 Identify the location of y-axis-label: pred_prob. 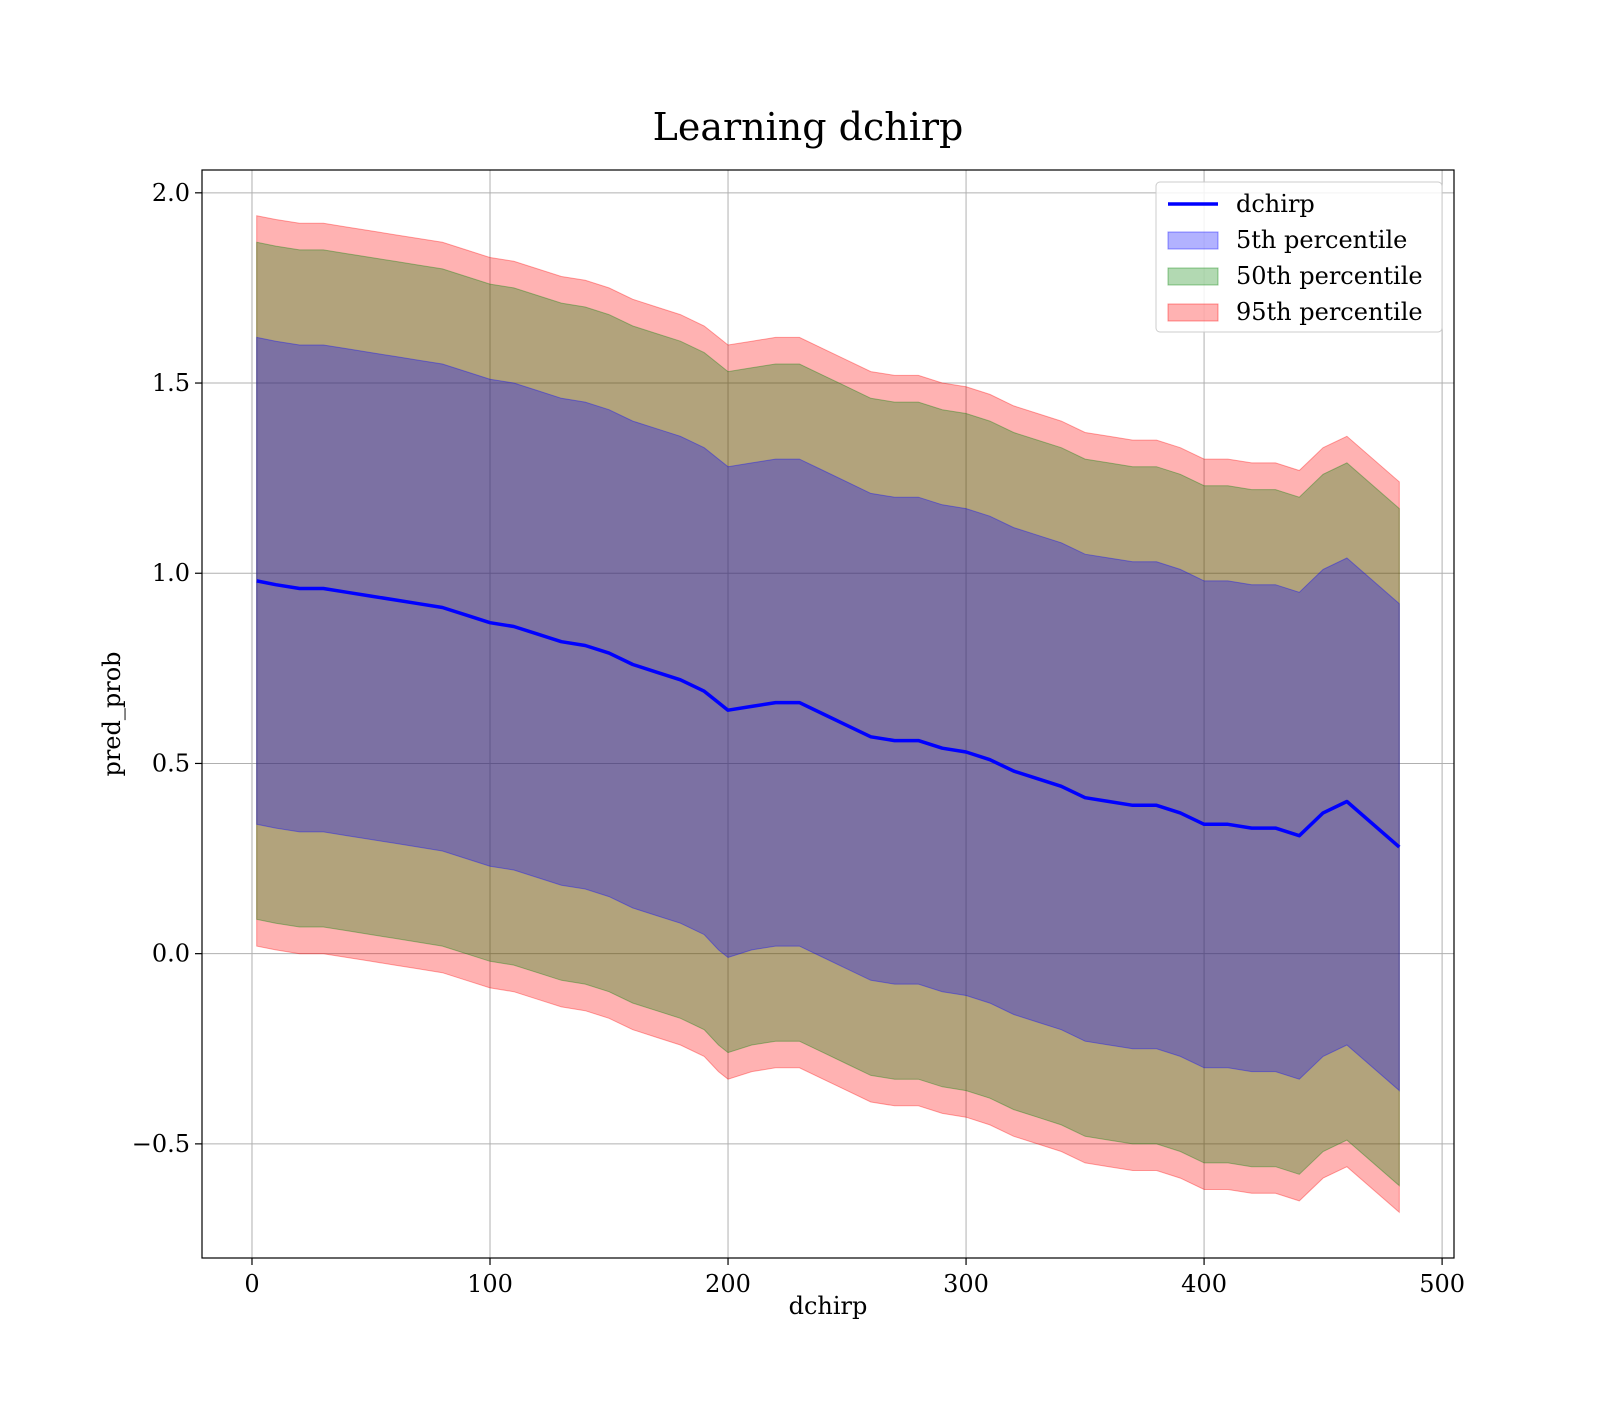
(112, 713).